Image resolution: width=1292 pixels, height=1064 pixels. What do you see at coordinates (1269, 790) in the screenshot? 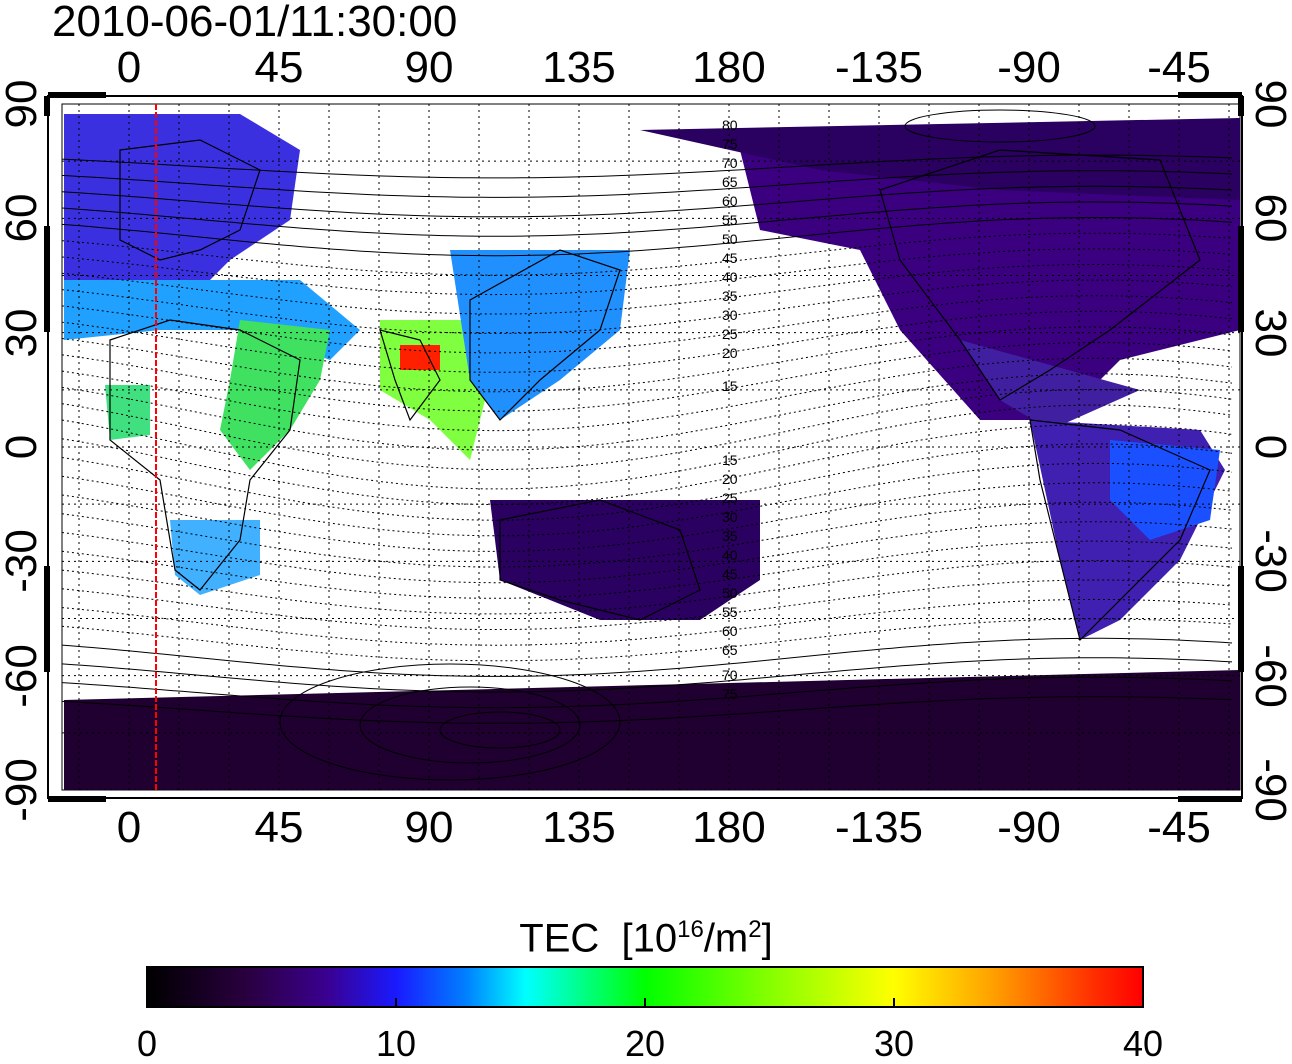
I see `y-tick-right-6: -90` at bounding box center [1269, 790].